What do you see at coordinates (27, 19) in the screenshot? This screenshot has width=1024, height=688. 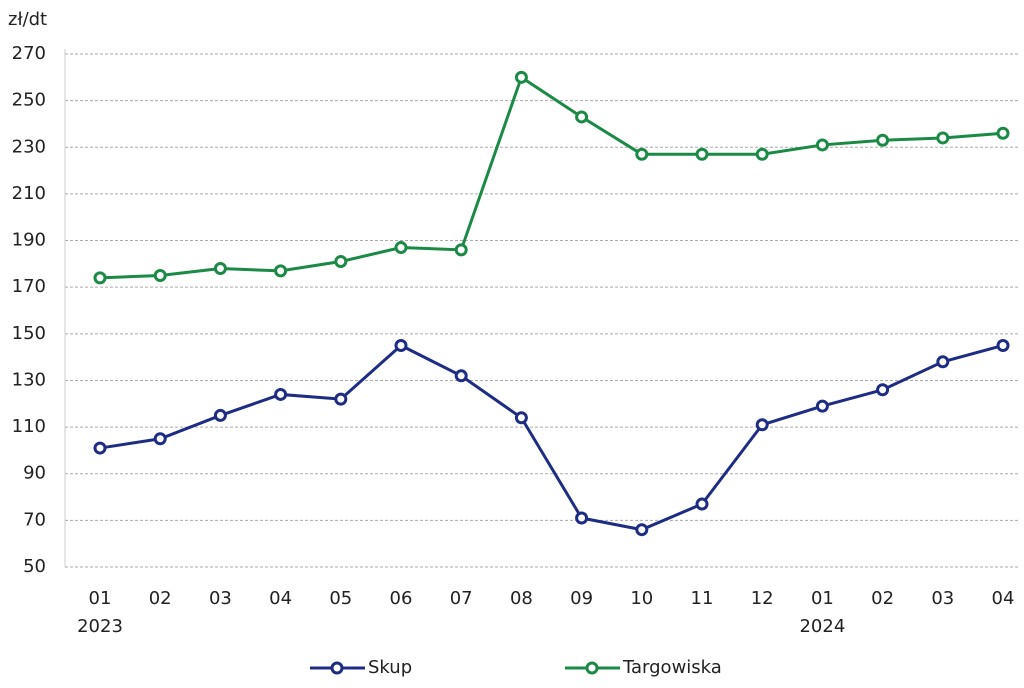 I see `y-axis-label: zł/dt` at bounding box center [27, 19].